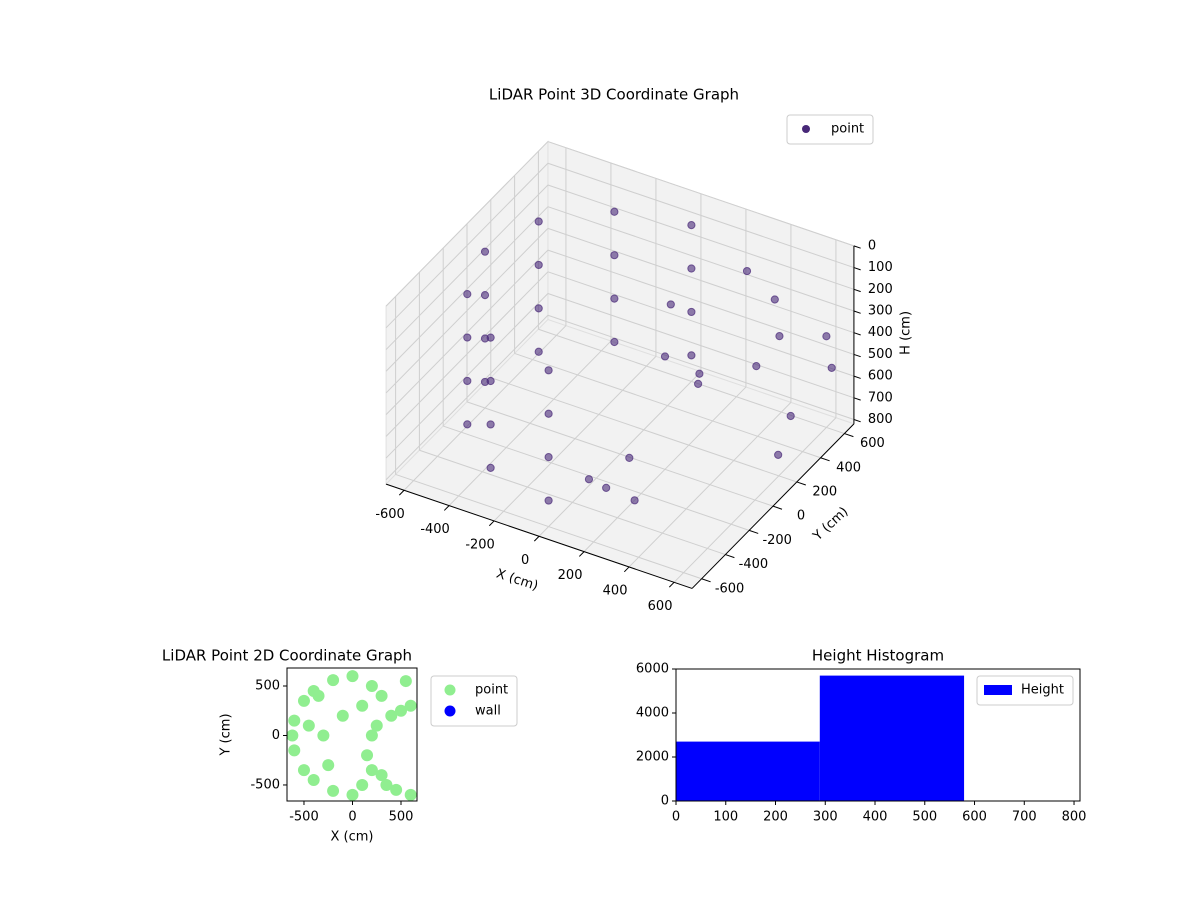 This screenshot has height=900, width=1200. What do you see at coordinates (880, 267) in the screenshot?
I see `z-tick-label: 100` at bounding box center [880, 267].